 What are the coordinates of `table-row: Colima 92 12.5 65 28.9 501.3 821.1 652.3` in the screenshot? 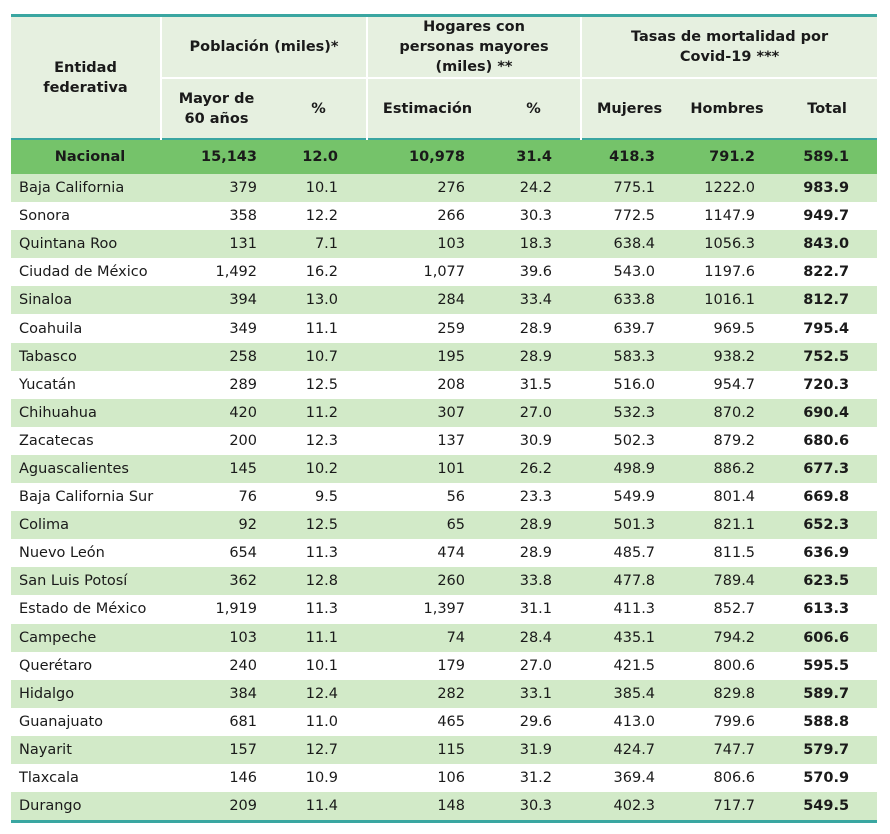 It's located at (444, 525).